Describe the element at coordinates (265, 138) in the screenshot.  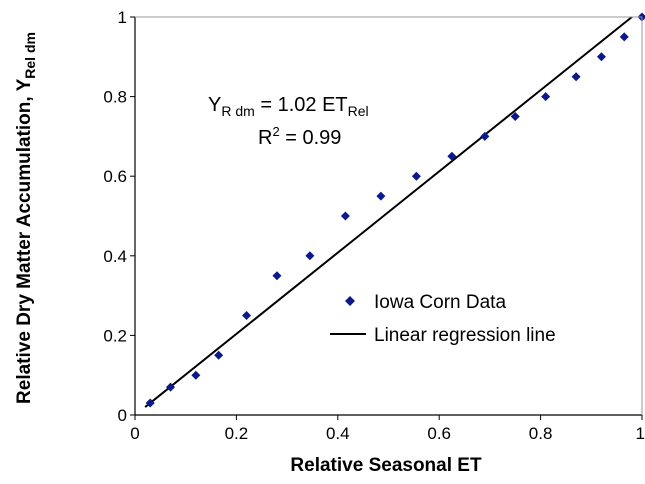
I see `r2-label: R` at that location.